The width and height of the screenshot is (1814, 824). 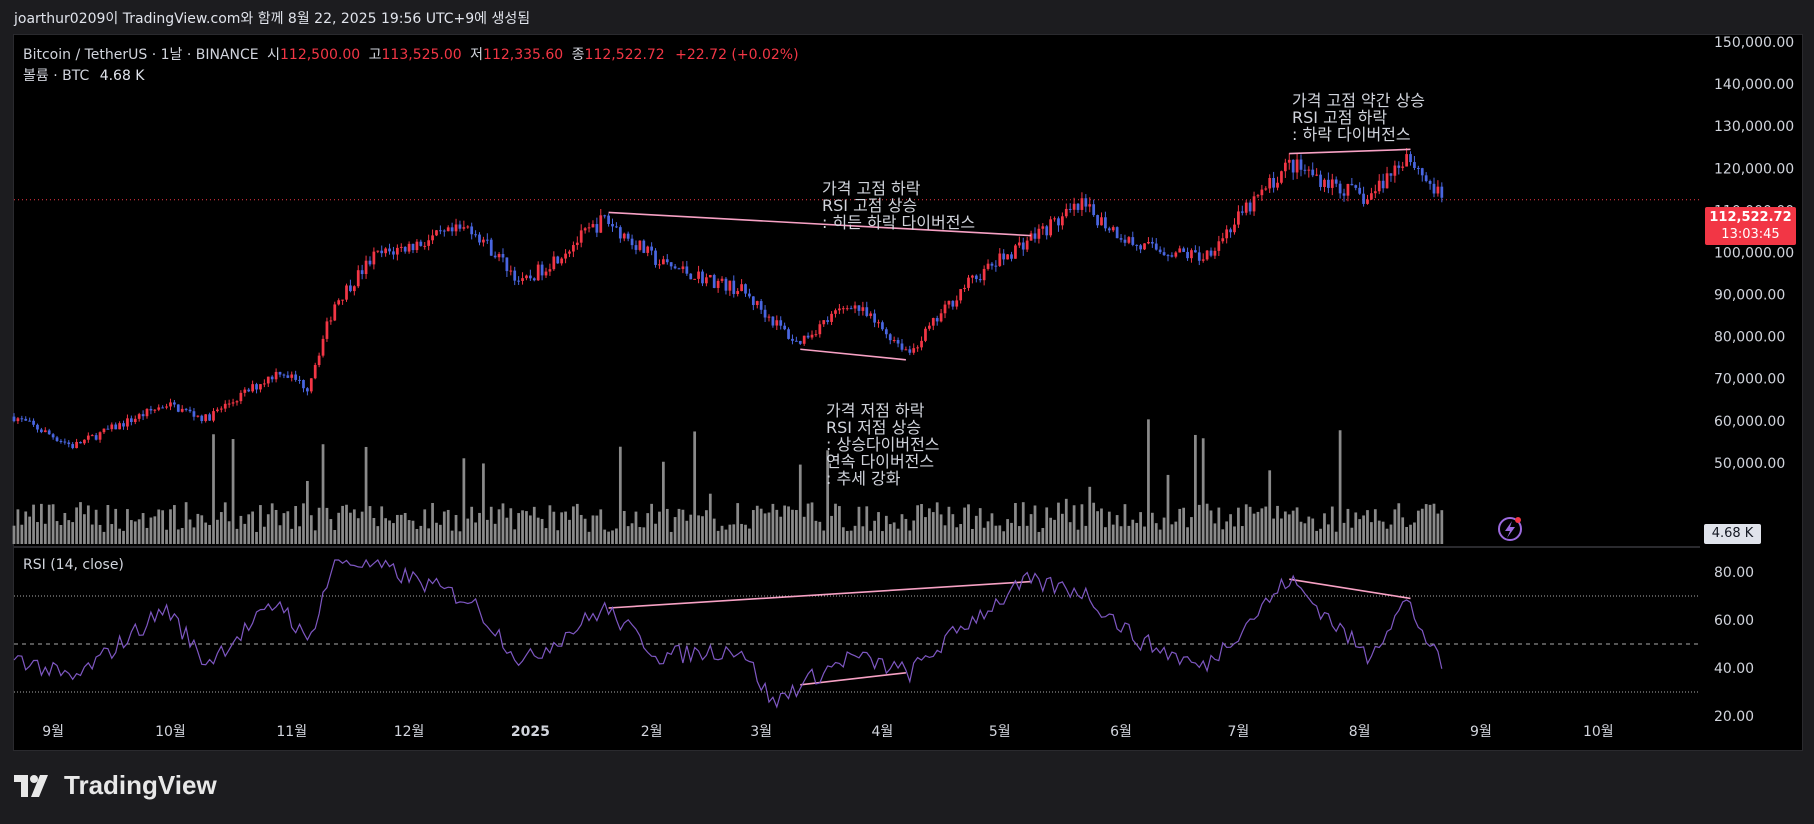 I want to click on high-value: 113,525.00, so click(x=421, y=55).